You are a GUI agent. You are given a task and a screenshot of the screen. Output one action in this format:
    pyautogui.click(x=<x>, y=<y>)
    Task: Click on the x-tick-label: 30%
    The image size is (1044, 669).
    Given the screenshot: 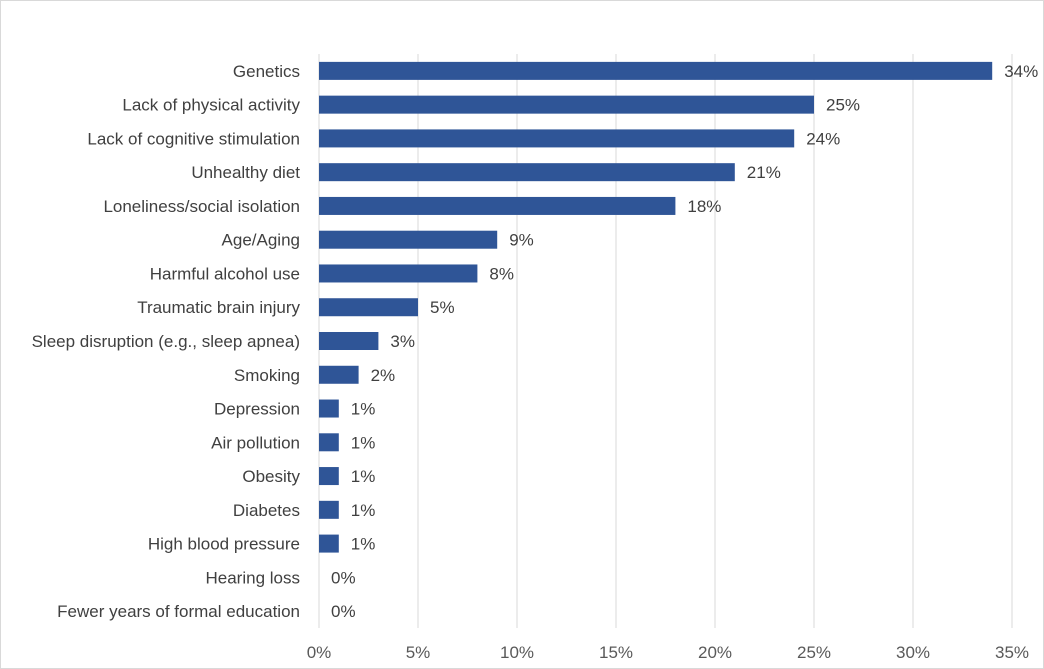 What is the action you would take?
    pyautogui.click(x=913, y=652)
    